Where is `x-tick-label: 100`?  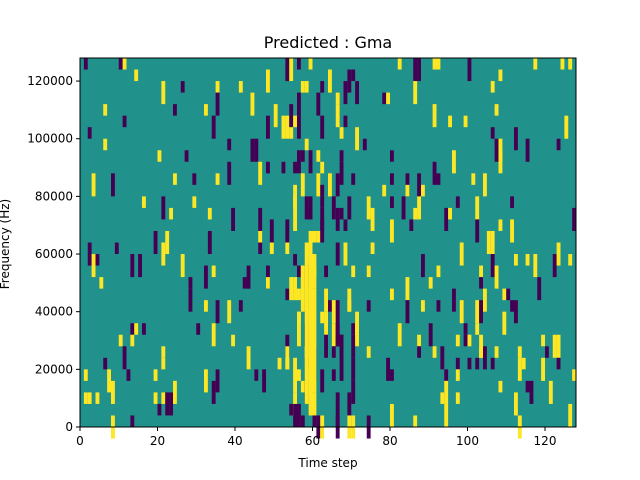
x-tick-label: 100 is located at coordinates (467, 441).